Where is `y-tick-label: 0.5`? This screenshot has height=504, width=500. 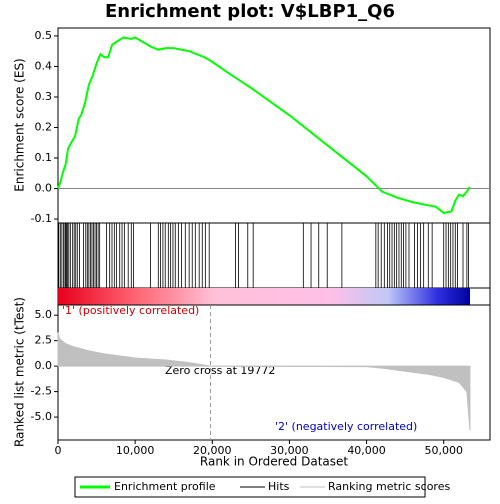 y-tick-label: 0.5 is located at coordinates (44, 35).